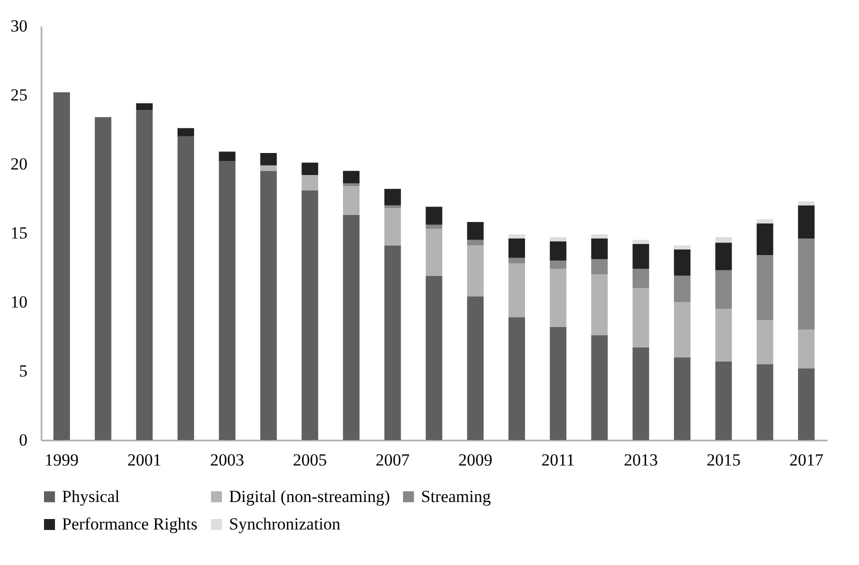 The width and height of the screenshot is (859, 565). What do you see at coordinates (23, 440) in the screenshot?
I see `y-tick-label: 0` at bounding box center [23, 440].